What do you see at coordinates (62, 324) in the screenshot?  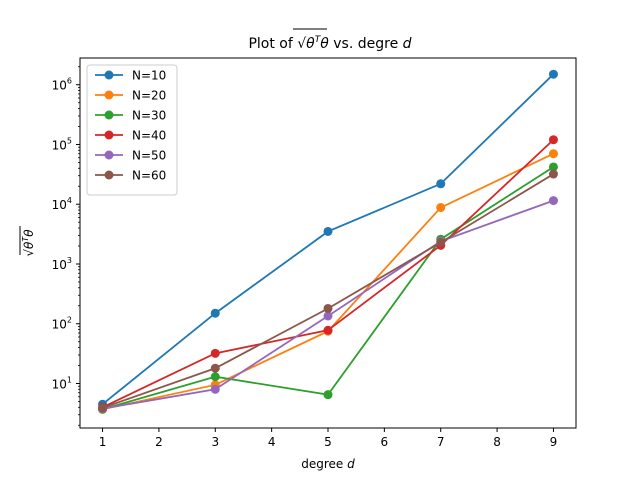 I see `y-tick-label: 10²` at bounding box center [62, 324].